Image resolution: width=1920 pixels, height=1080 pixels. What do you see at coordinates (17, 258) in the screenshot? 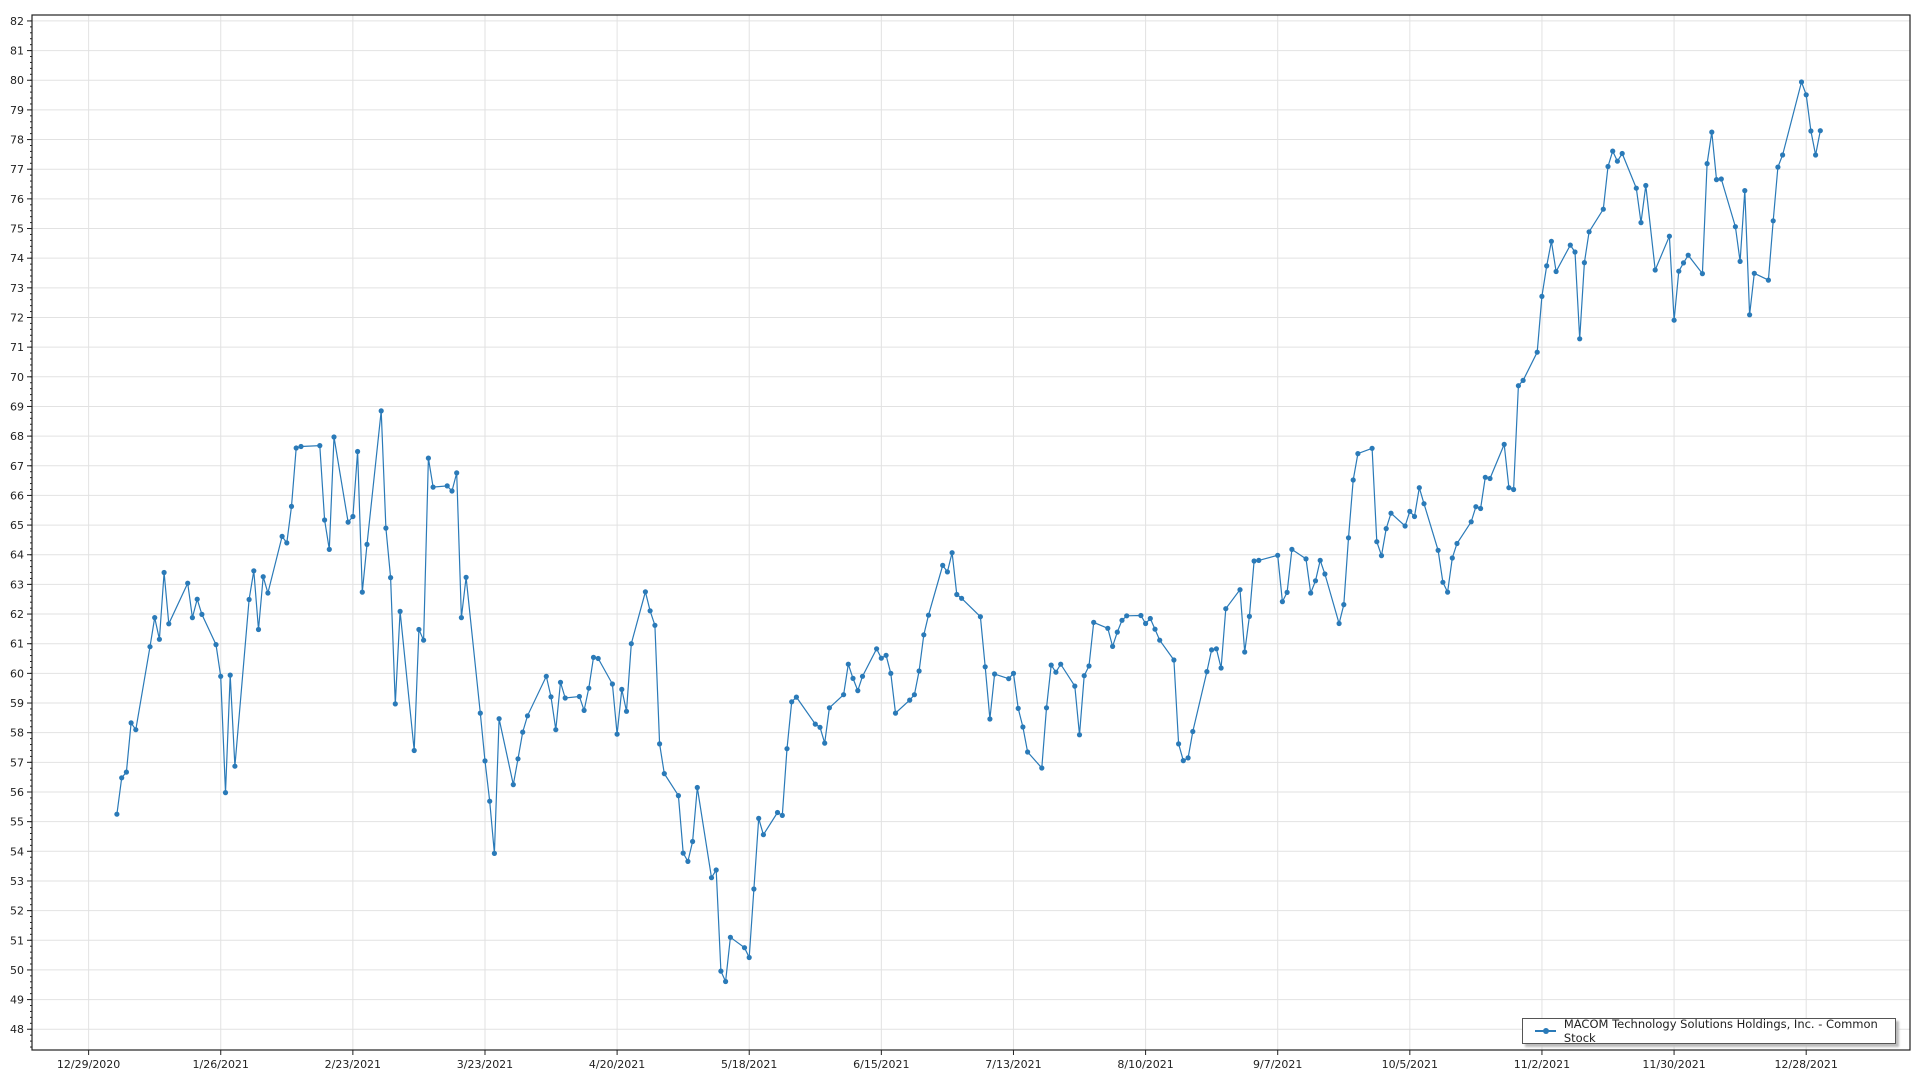
I see `y-tick-label: 74` at bounding box center [17, 258].